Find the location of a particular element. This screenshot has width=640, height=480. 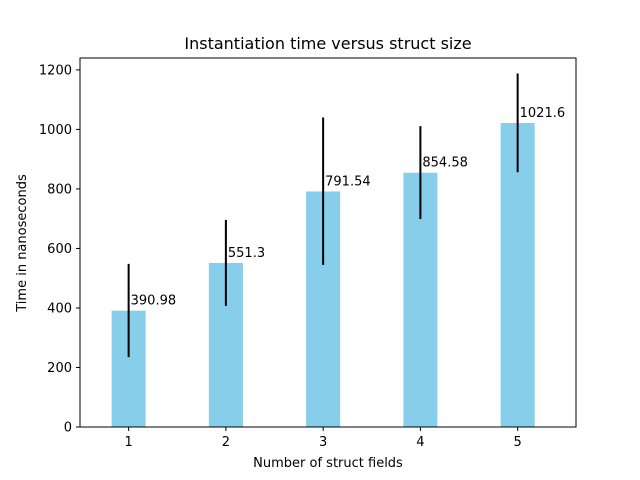

y-tick-label-1200: 1200 is located at coordinates (55, 70).